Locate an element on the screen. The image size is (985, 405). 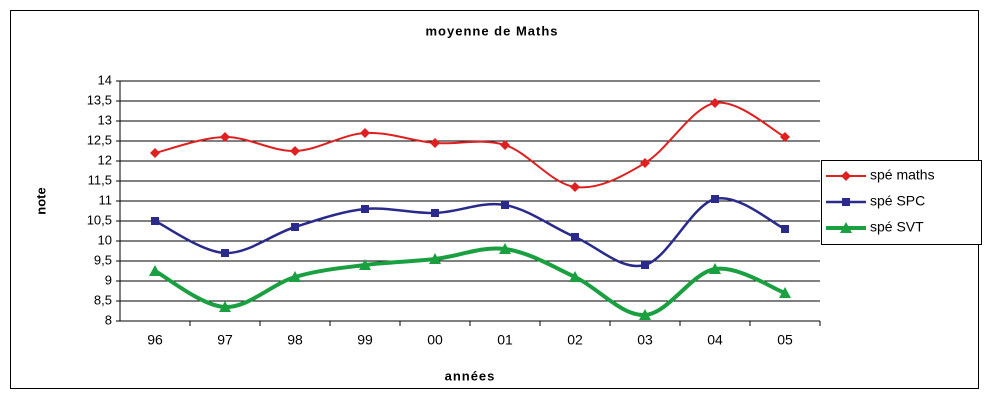
x-tick-label: 02 is located at coordinates (575, 340).